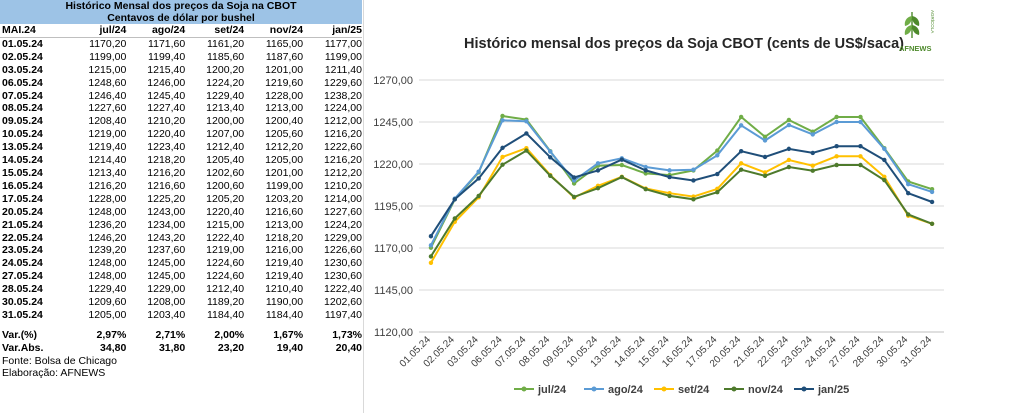  I want to click on row-label-cell: Var.(%), so click(20, 334).